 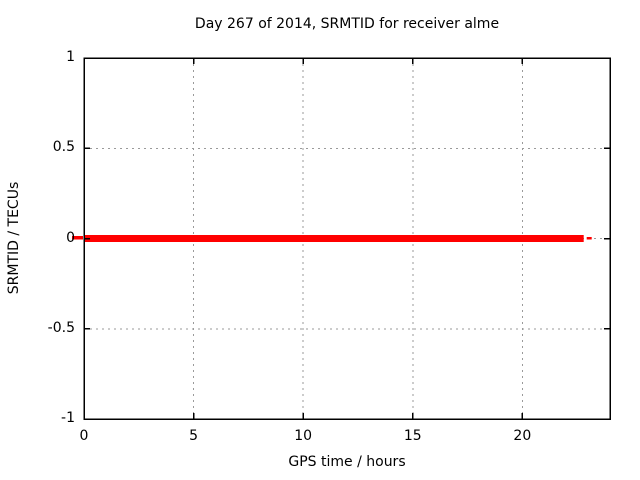 I want to click on y-tick-label: -0.5, so click(x=61, y=327).